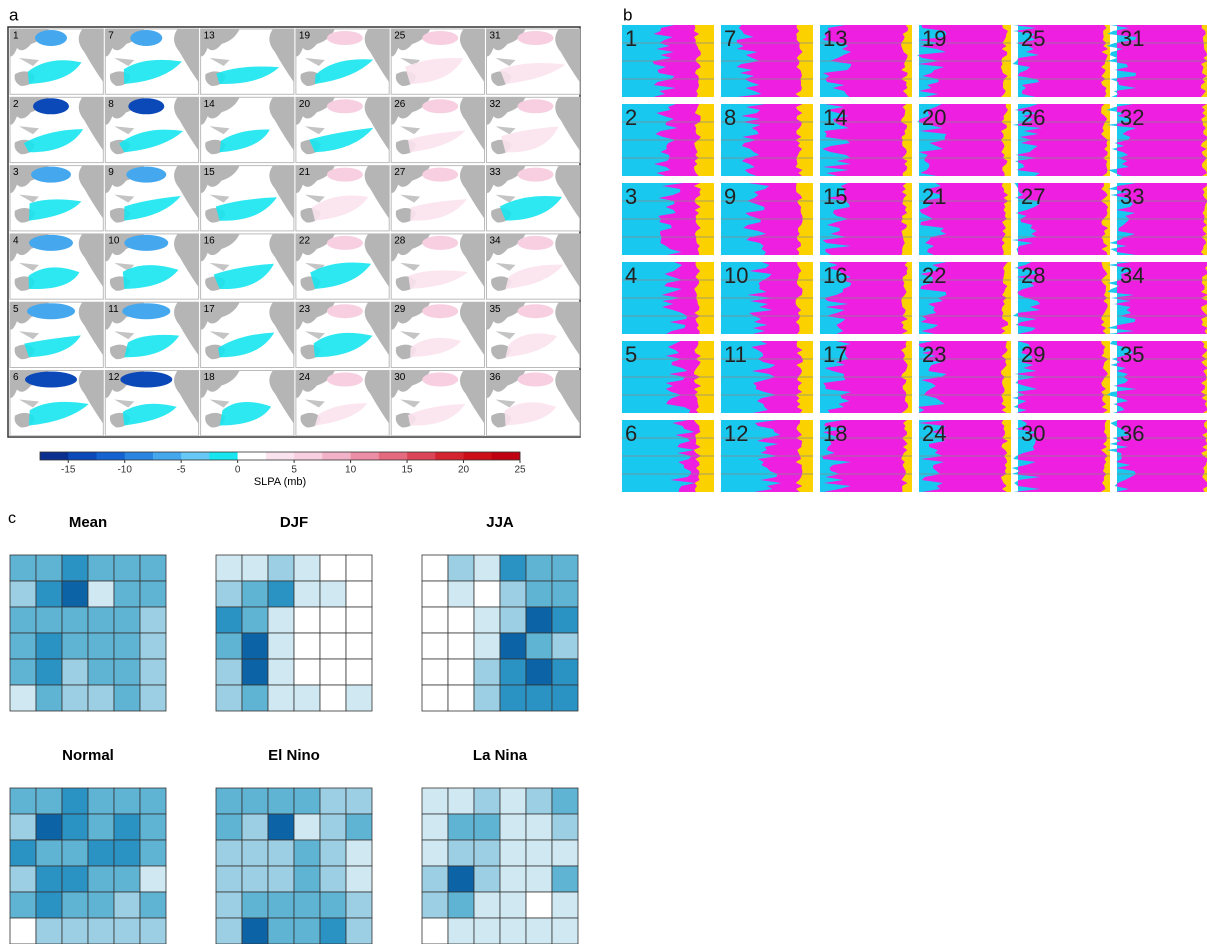 Image resolution: width=1207 pixels, height=944 pixels. I want to click on map-cell: 29, so click(438, 335).